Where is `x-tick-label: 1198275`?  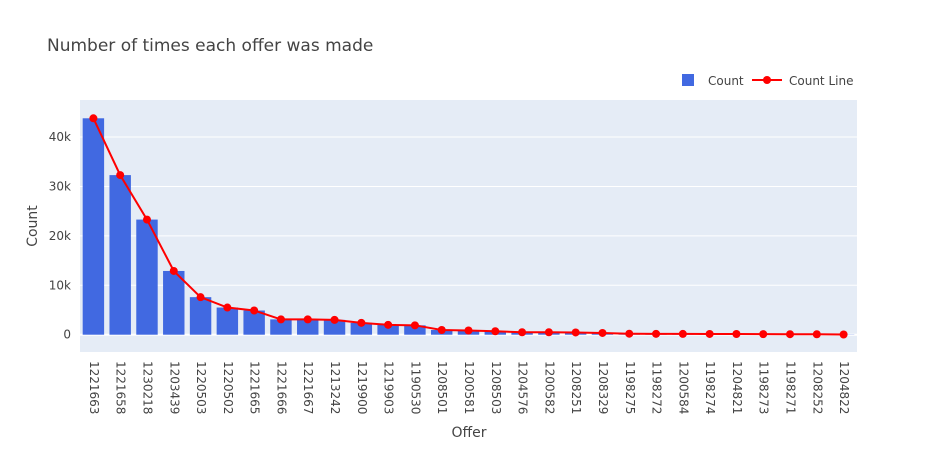
x-tick-label: 1198275 is located at coordinates (630, 387).